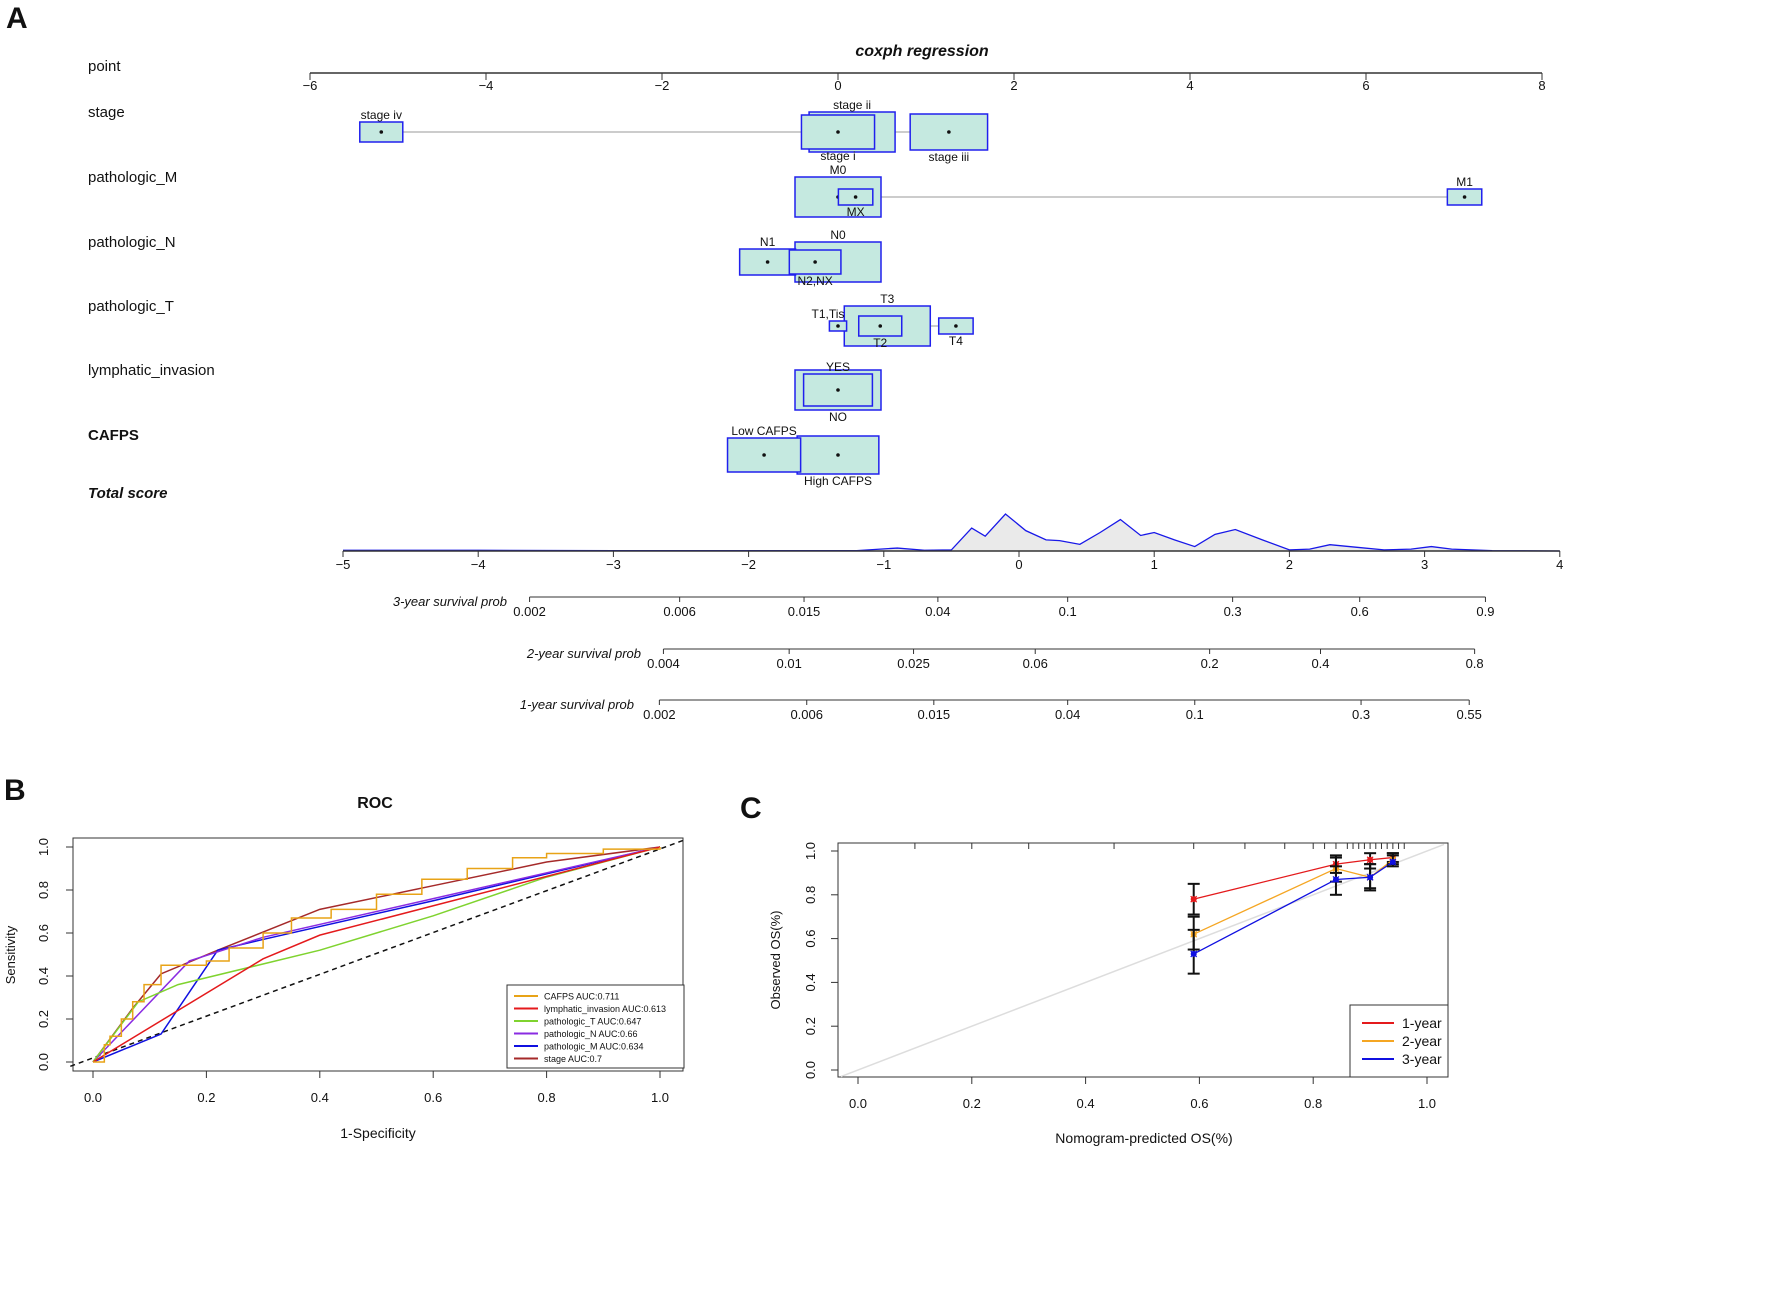 This screenshot has height=1297, width=1772. What do you see at coordinates (913, 663) in the screenshot?
I see `survival-tick-label: 0.025` at bounding box center [913, 663].